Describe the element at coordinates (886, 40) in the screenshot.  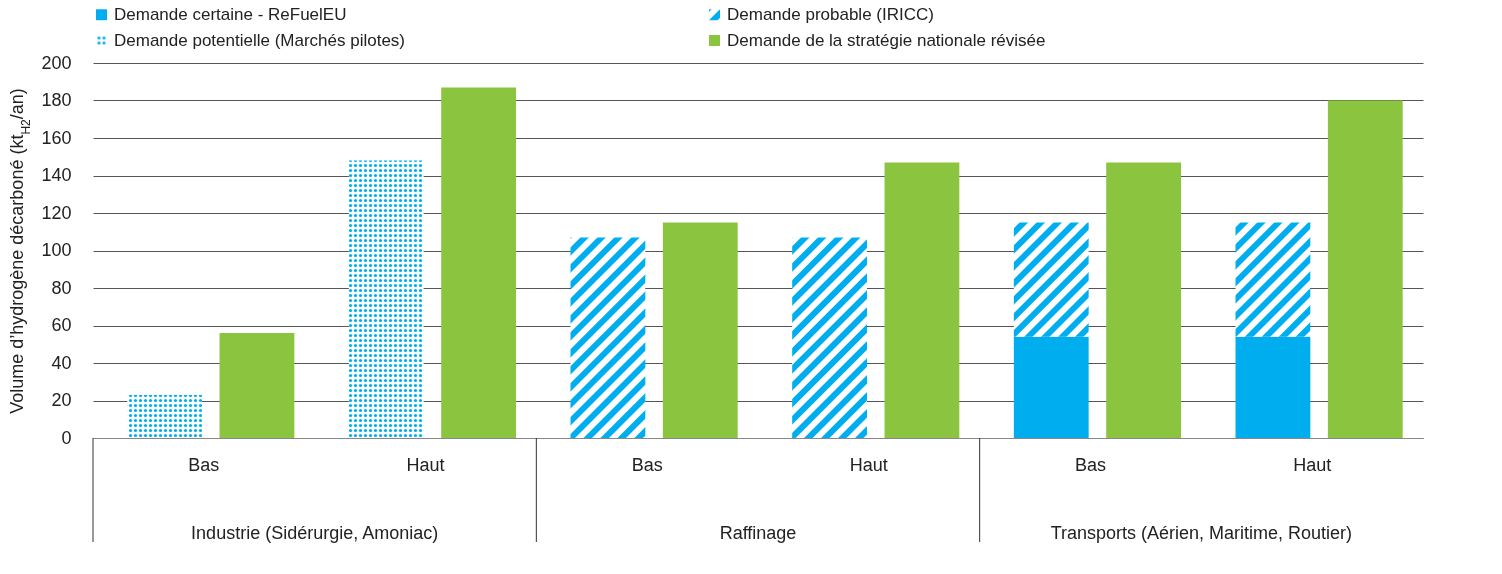
I see `legend-label: Demande de la stratégie nationale révisée` at that location.